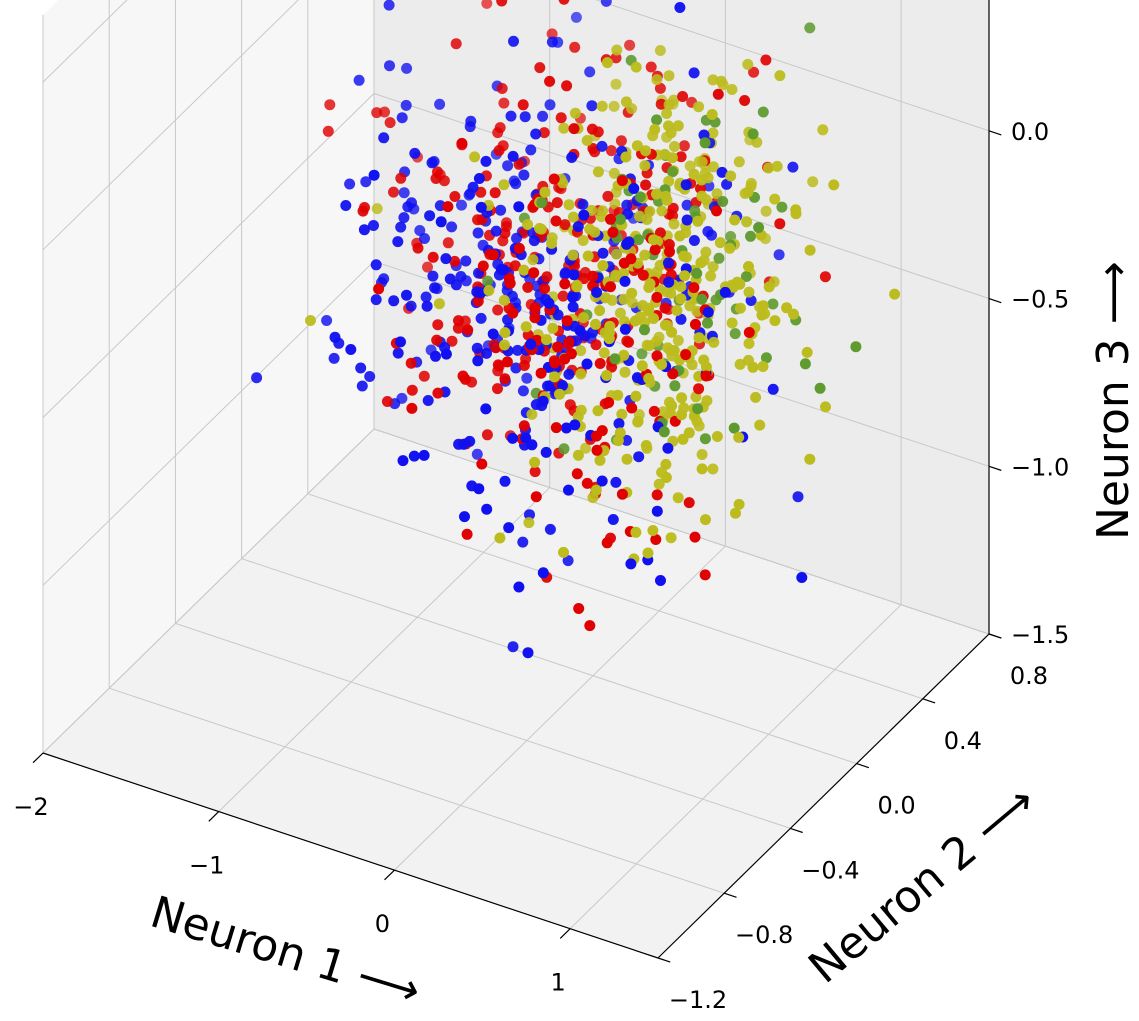  What do you see at coordinates (382, 924) in the screenshot?
I see `x-tick-label: 0` at bounding box center [382, 924].